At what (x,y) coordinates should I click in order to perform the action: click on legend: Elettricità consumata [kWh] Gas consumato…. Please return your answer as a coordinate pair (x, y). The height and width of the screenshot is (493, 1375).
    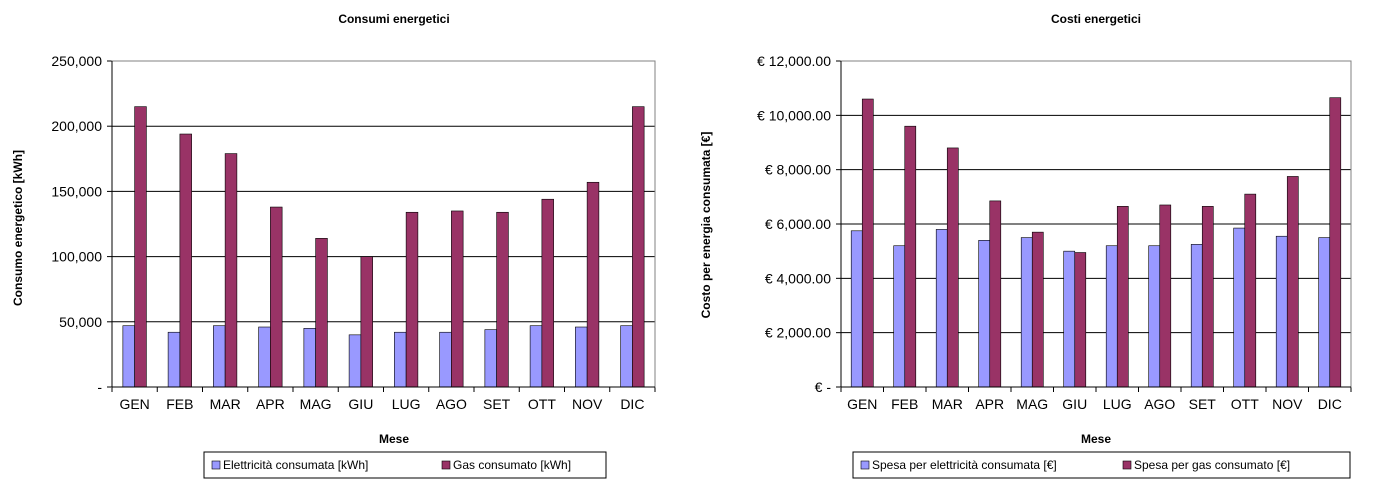
    Looking at the image, I should click on (405, 465).